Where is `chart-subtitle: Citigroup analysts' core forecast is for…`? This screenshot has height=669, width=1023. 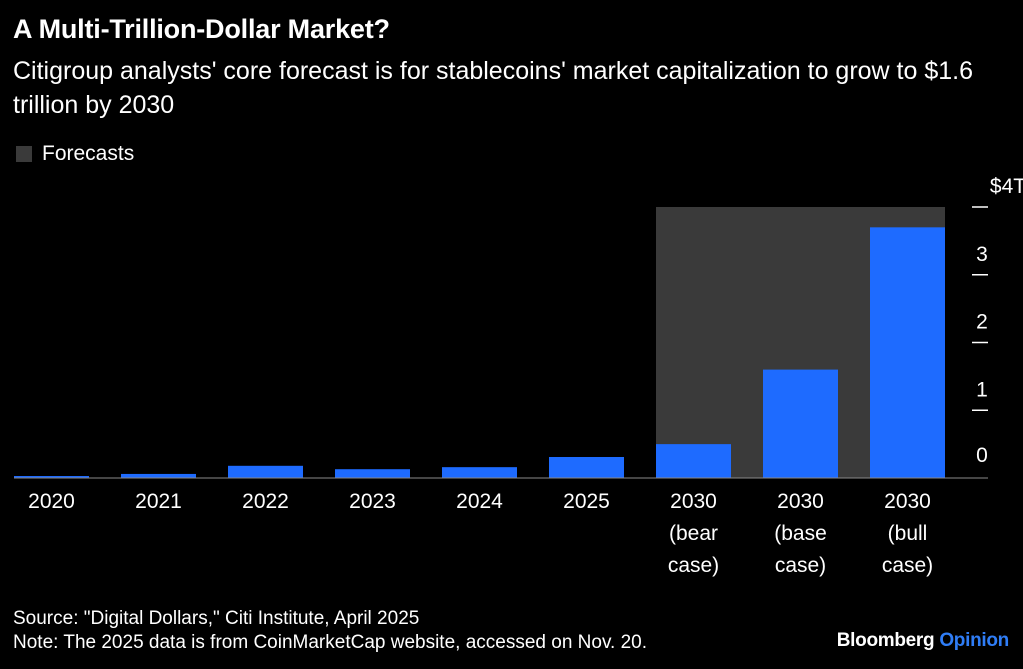 chart-subtitle: Citigroup analysts' core forecast is for… is located at coordinates (493, 88).